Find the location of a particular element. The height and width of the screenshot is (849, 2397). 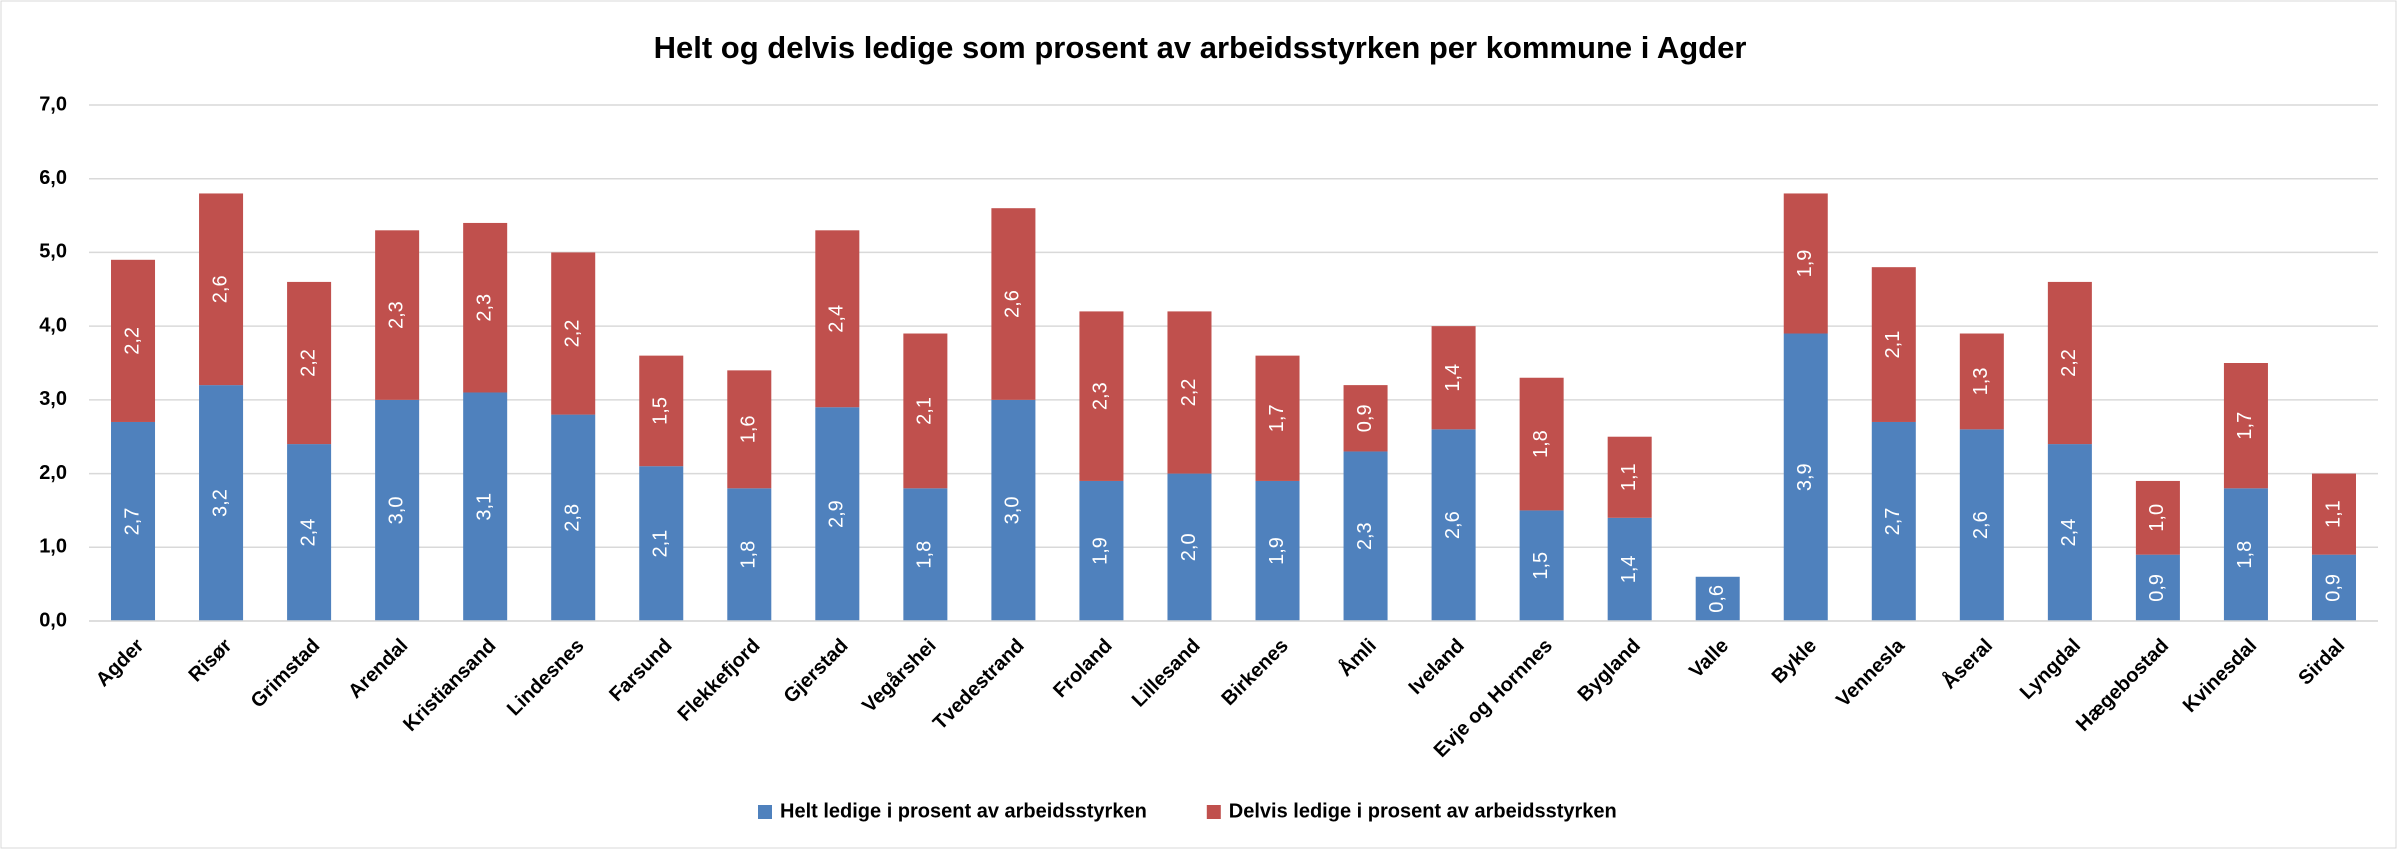

value-label: 2,8 is located at coordinates (572, 518).